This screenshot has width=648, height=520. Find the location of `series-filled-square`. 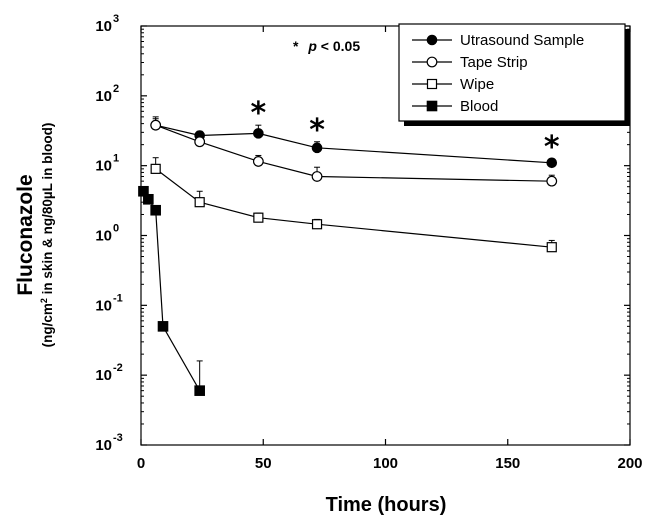

series-filled-square is located at coordinates (171, 290).